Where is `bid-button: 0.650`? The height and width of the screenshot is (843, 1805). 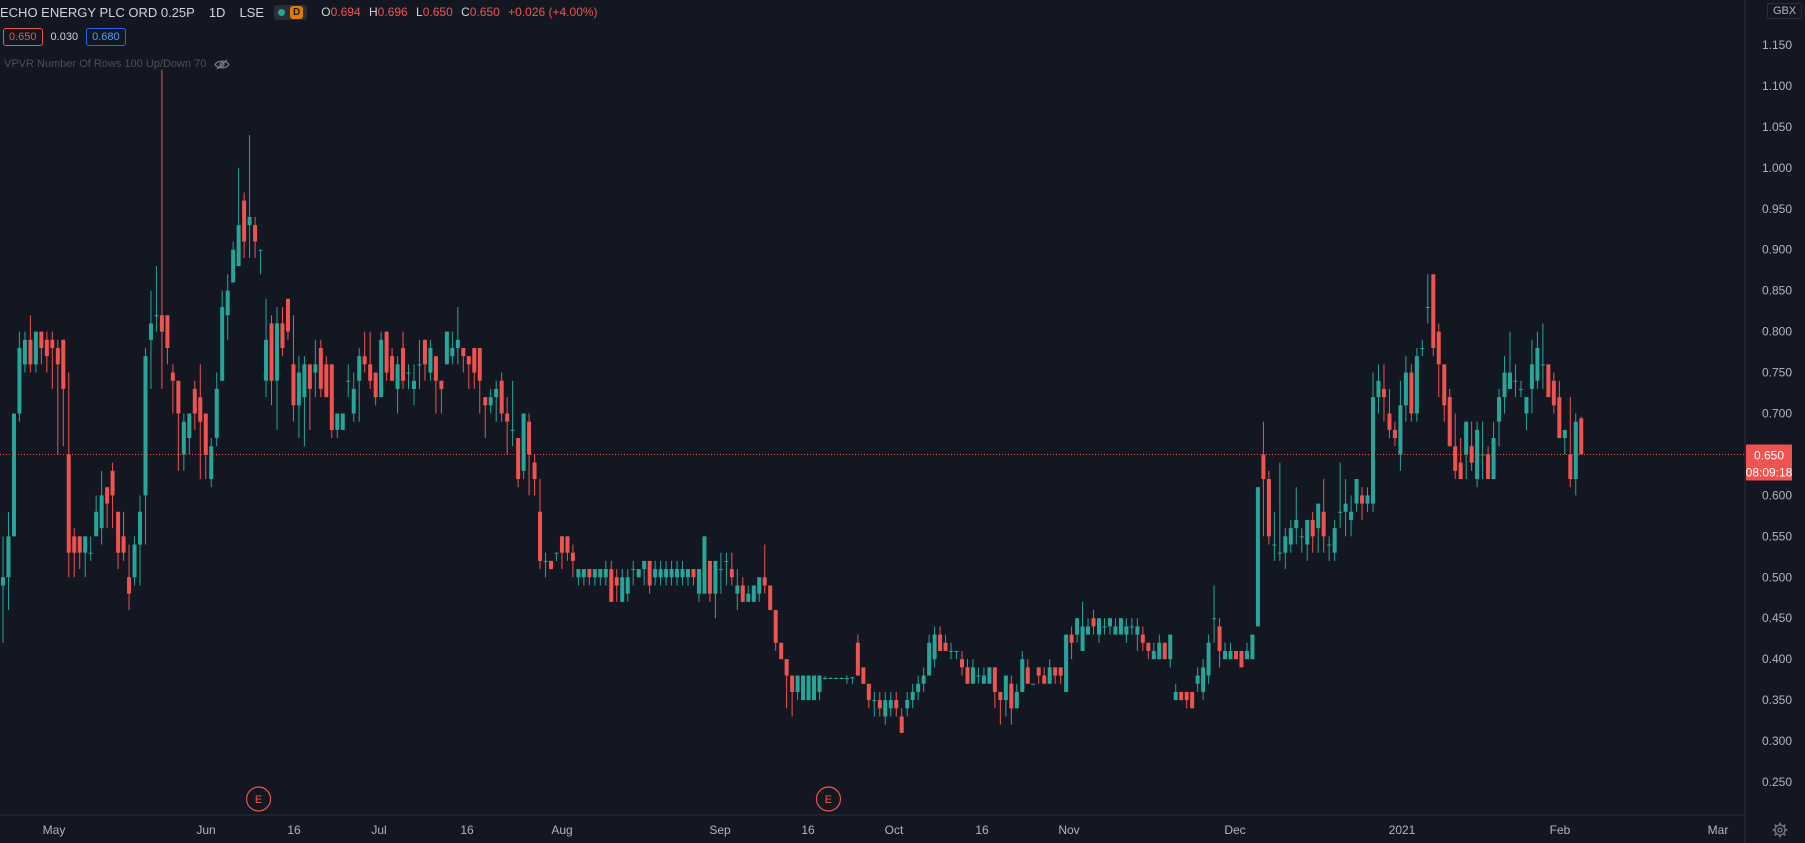 bid-button: 0.650 is located at coordinates (23, 37).